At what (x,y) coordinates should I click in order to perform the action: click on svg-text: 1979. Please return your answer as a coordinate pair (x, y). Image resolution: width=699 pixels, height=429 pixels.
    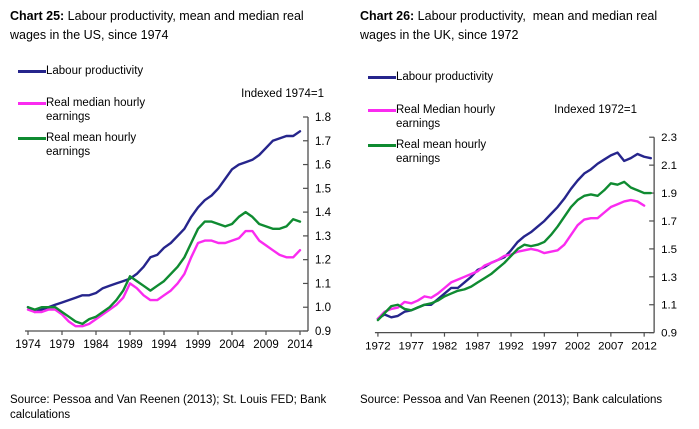
    Looking at the image, I should click on (62, 345).